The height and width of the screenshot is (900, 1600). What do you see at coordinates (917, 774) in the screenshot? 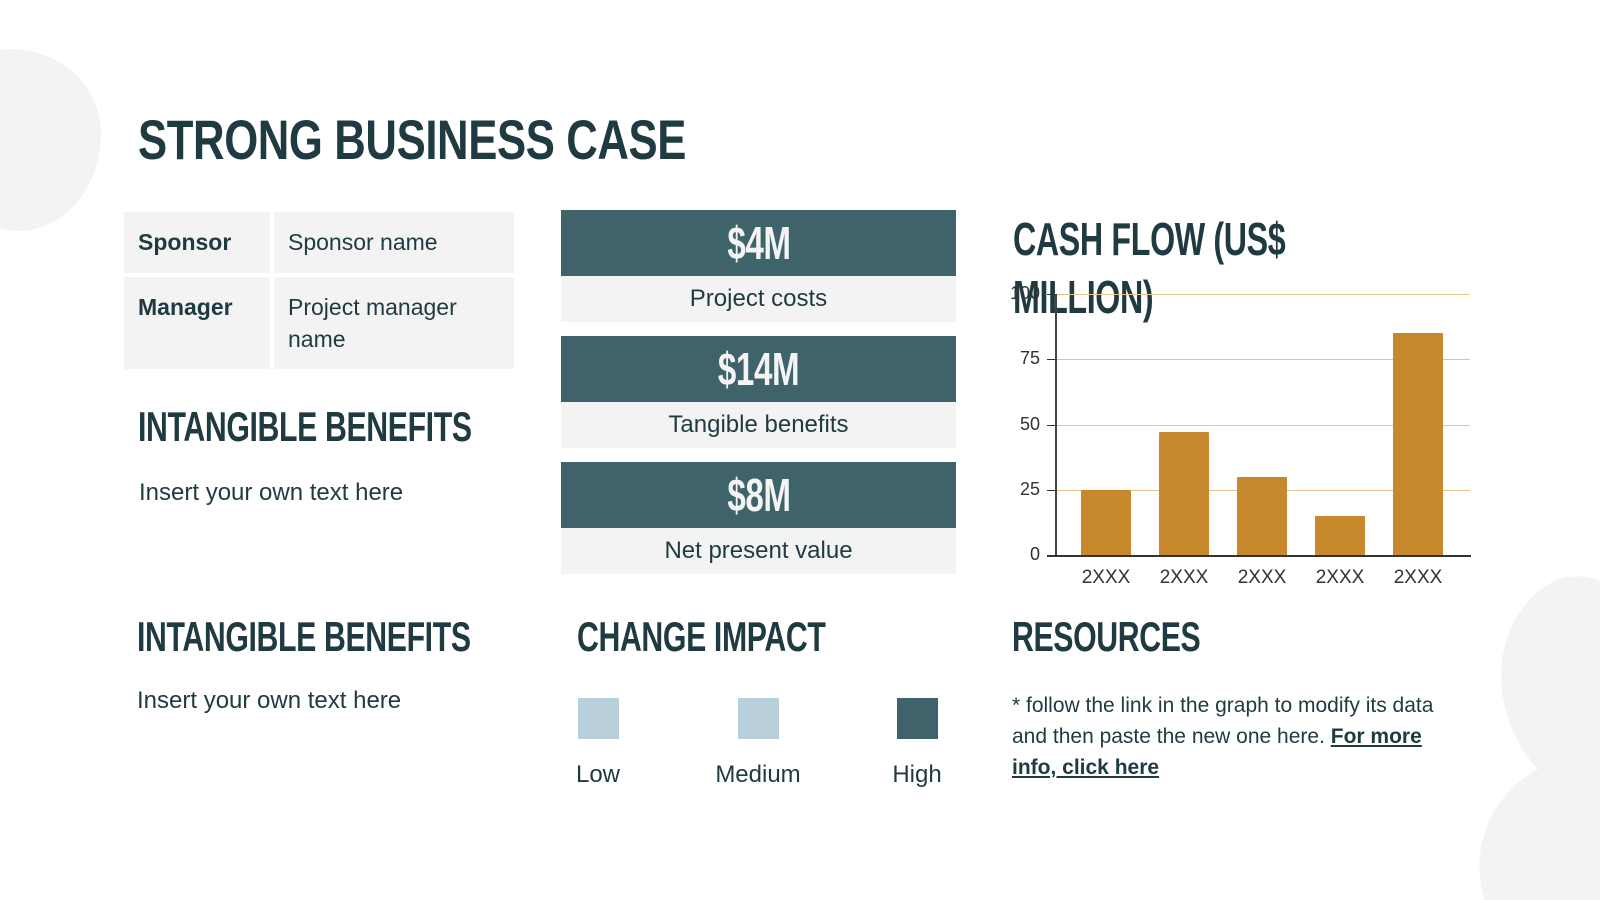
I see `impact-label: High` at bounding box center [917, 774].